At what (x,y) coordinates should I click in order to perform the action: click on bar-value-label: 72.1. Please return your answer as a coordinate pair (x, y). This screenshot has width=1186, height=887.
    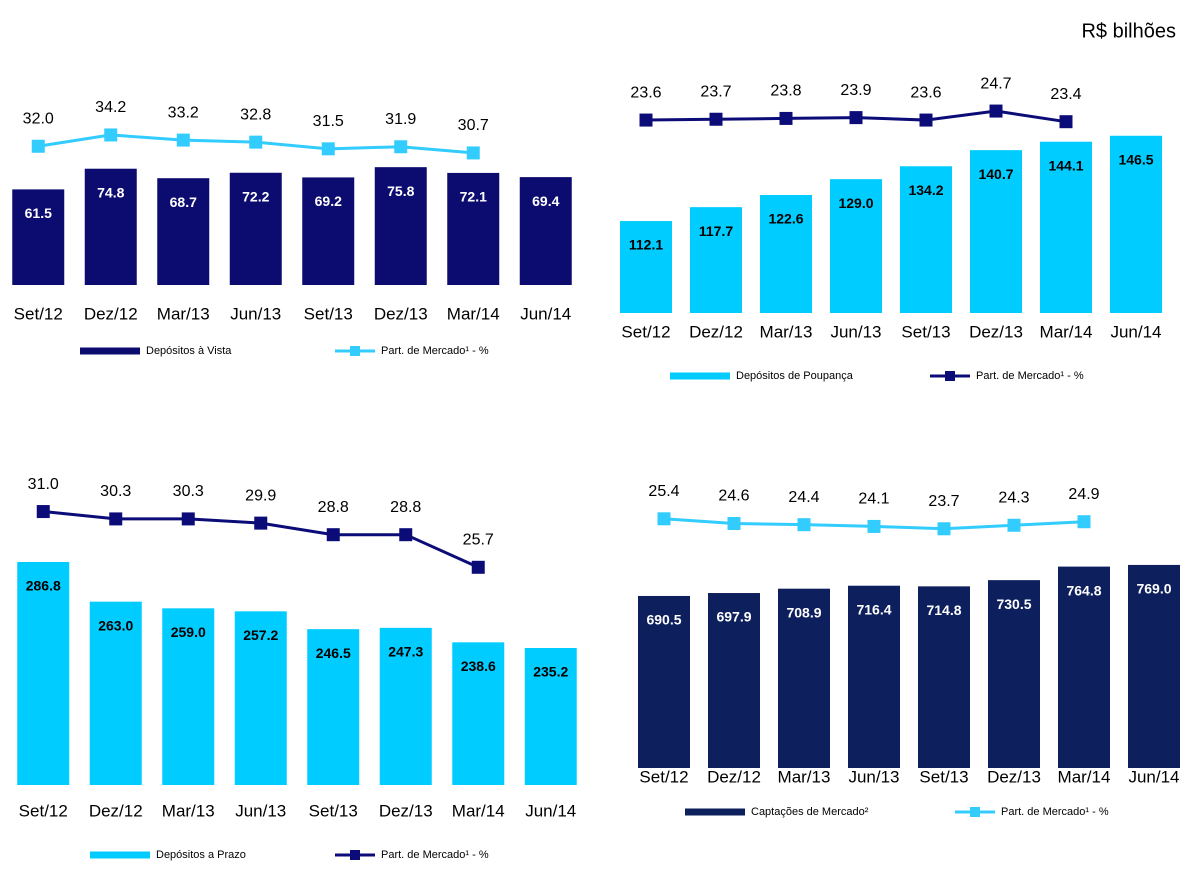
    Looking at the image, I should click on (473, 197).